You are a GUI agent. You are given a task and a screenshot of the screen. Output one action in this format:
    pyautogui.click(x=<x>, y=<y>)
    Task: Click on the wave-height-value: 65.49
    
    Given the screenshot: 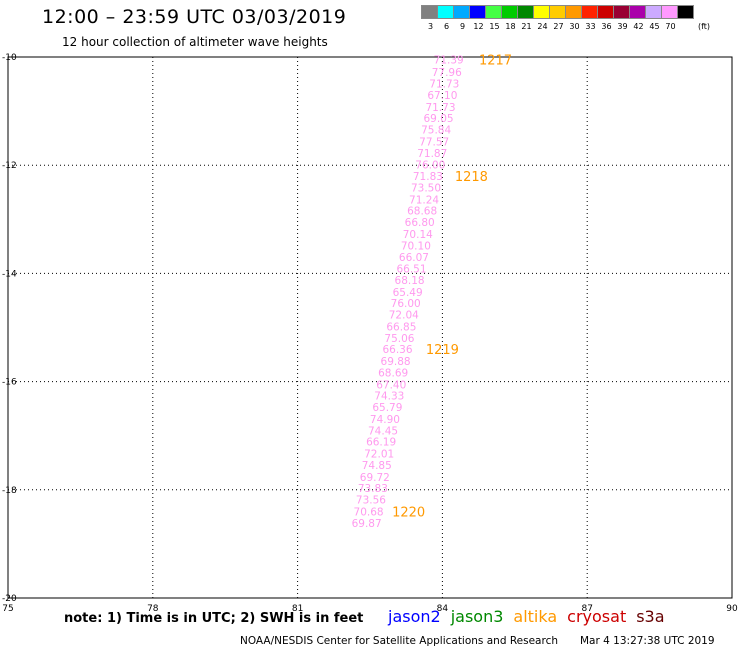 What is the action you would take?
    pyautogui.click(x=408, y=293)
    